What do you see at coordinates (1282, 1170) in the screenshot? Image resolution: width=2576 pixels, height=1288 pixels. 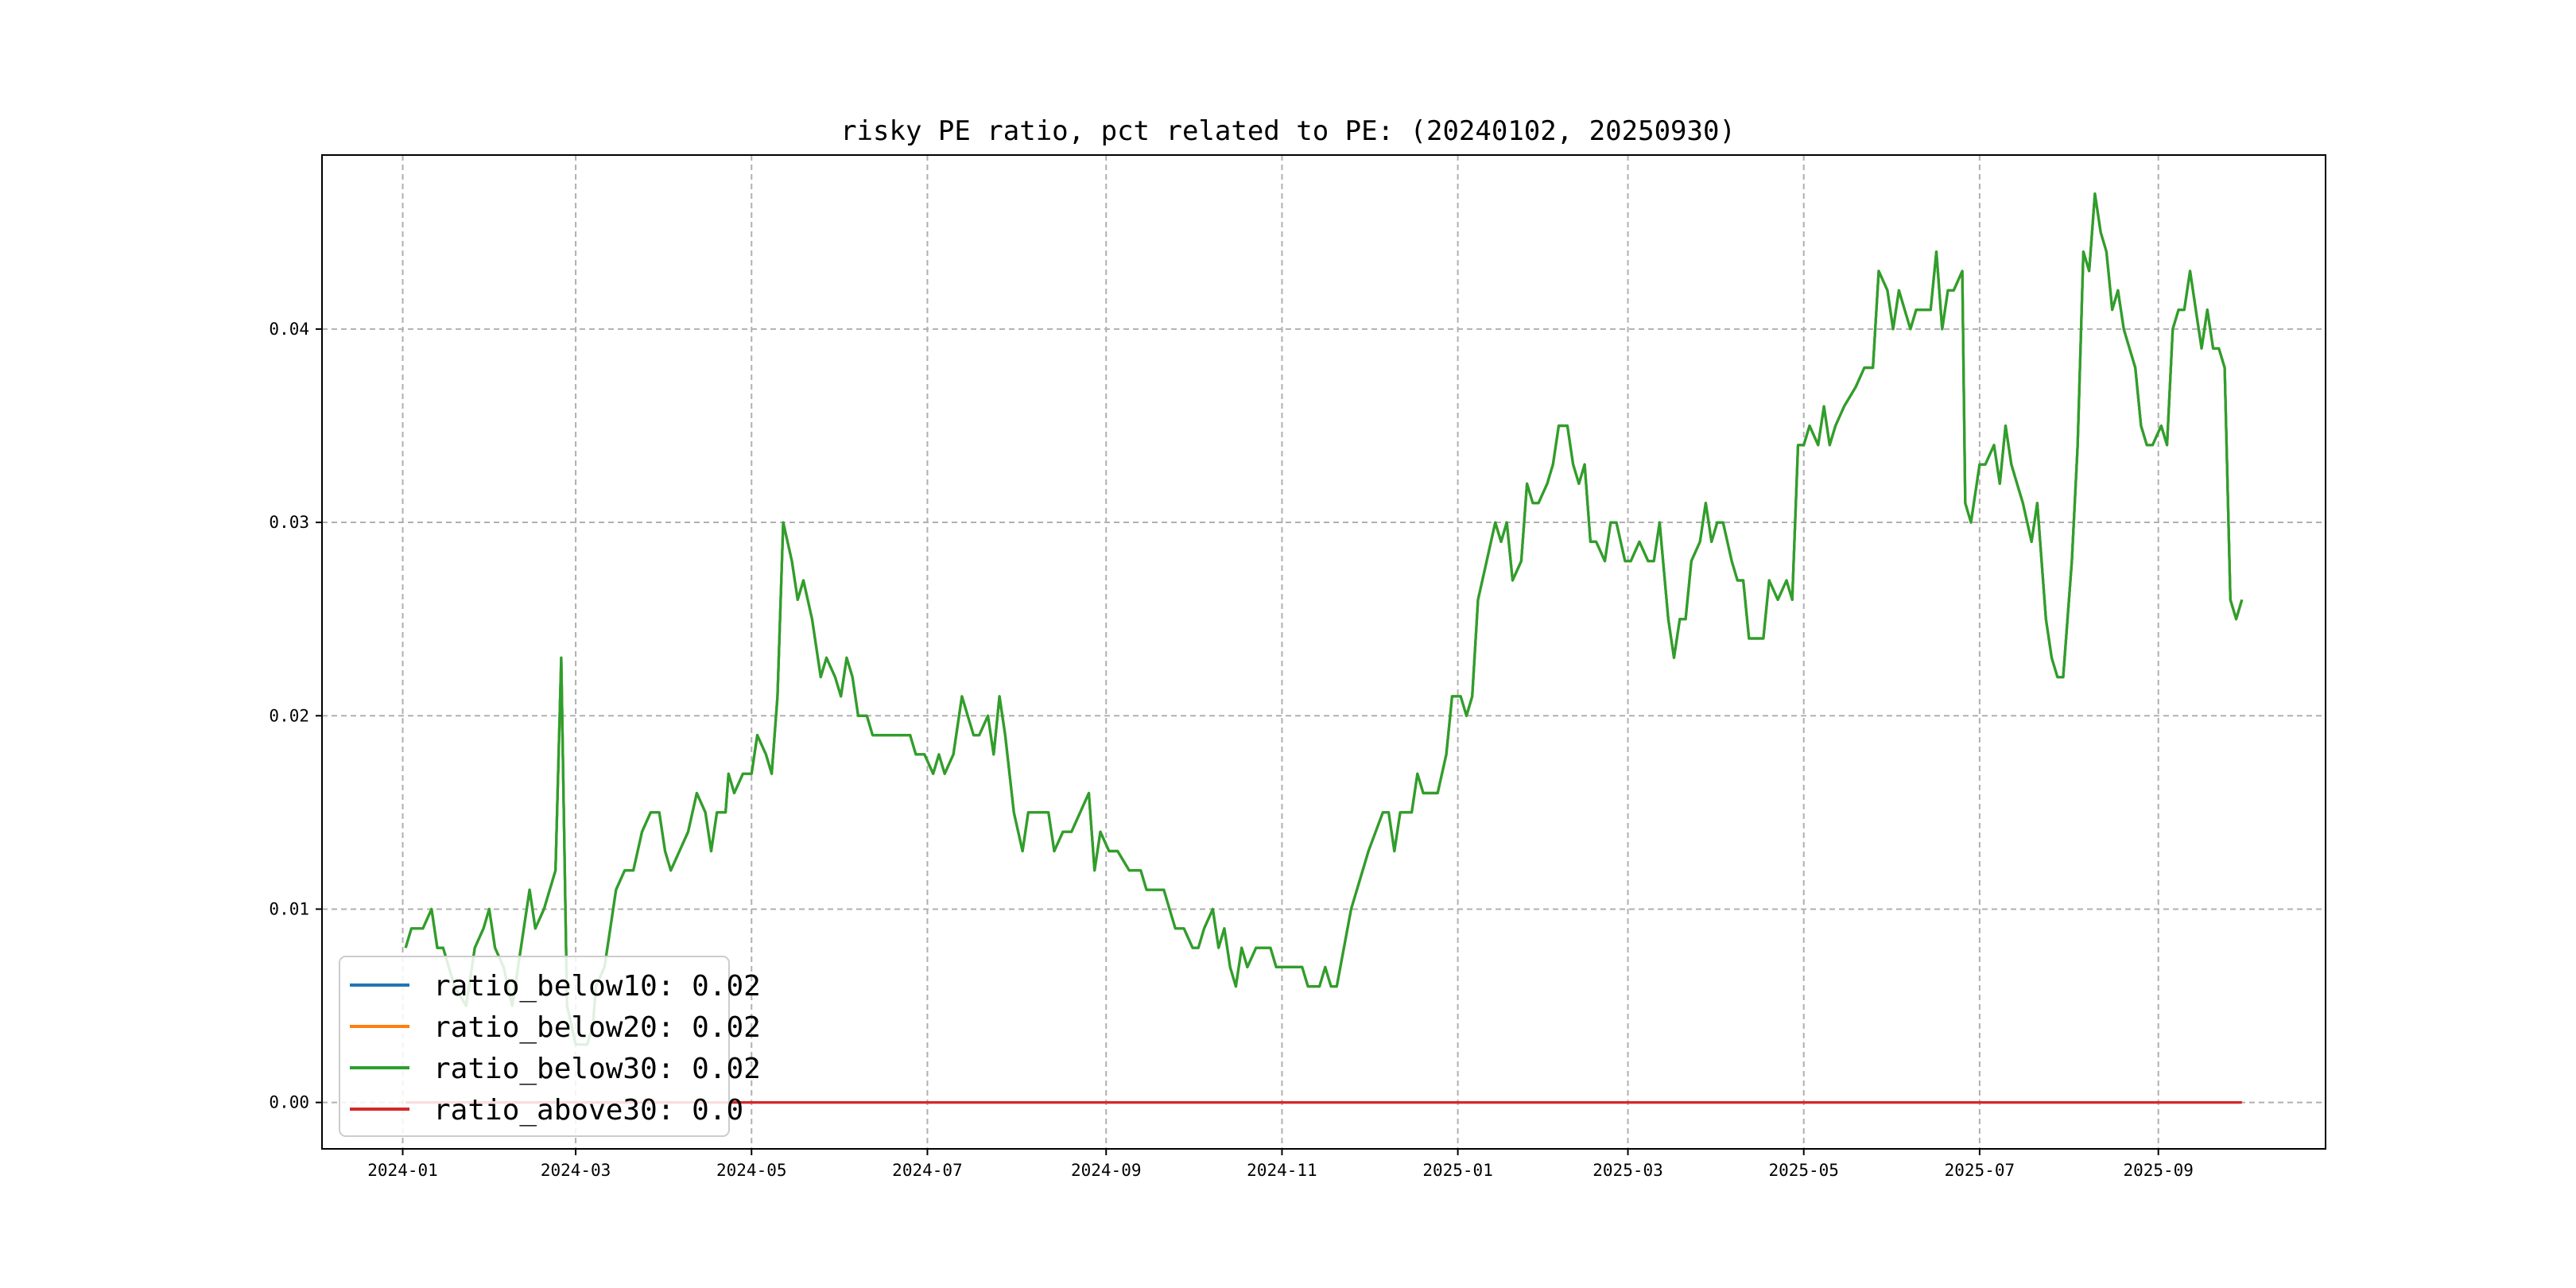 I see `x-tick-label: 2024-11` at bounding box center [1282, 1170].